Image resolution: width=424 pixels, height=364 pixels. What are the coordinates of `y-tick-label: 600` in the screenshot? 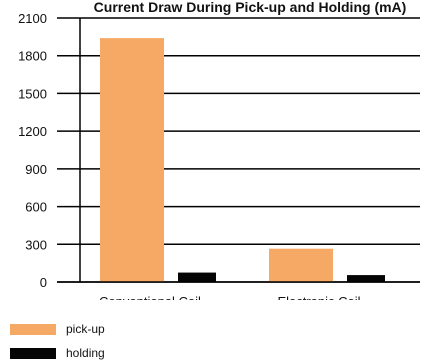 It's located at (36, 207).